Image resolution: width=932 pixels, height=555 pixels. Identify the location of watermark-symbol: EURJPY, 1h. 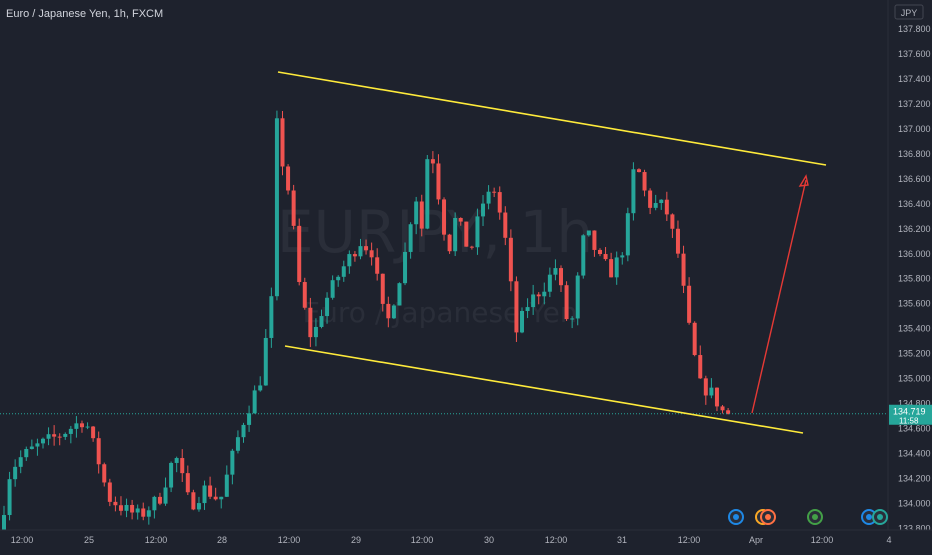
(435, 232).